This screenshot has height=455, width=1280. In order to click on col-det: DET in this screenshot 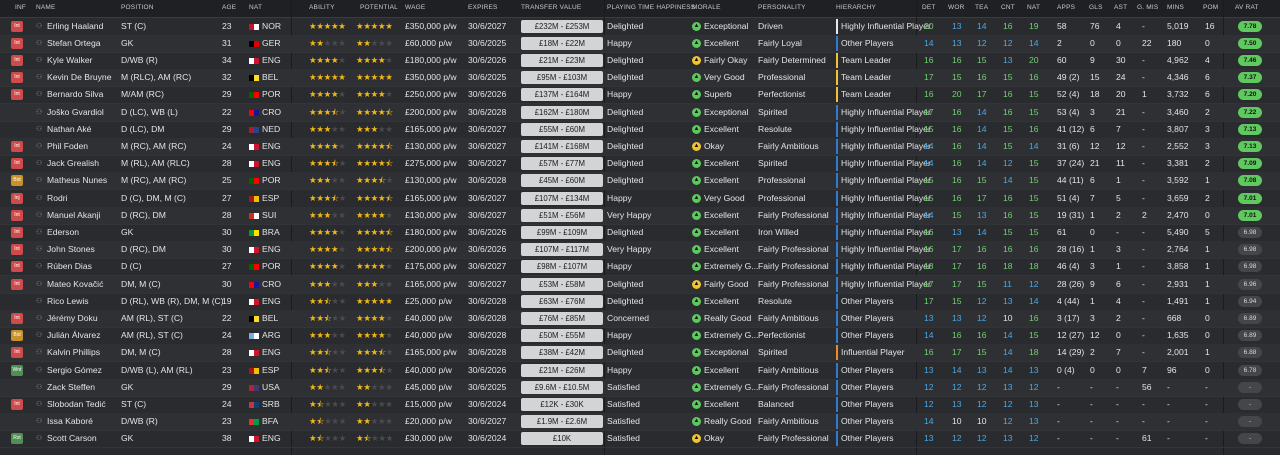, I will do `click(929, 7)`.